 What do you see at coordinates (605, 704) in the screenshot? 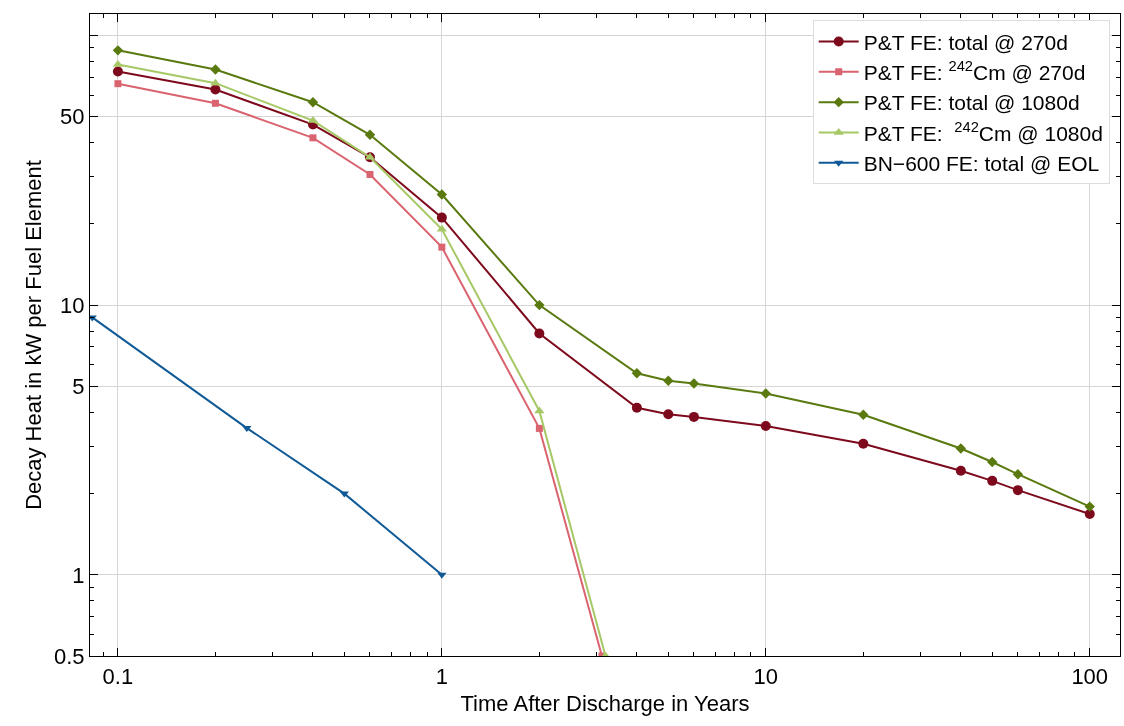
I see `x-axis-title: Time After Discharge in Years` at bounding box center [605, 704].